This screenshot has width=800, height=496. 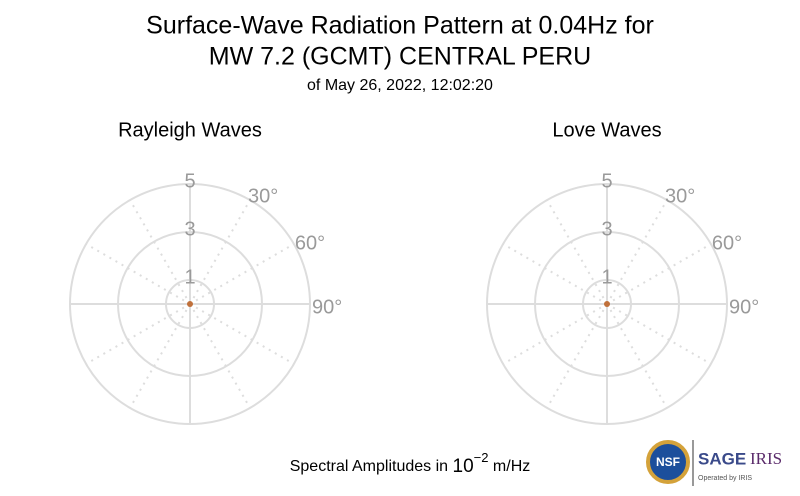 I want to click on nsf-logo, so click(x=668, y=462).